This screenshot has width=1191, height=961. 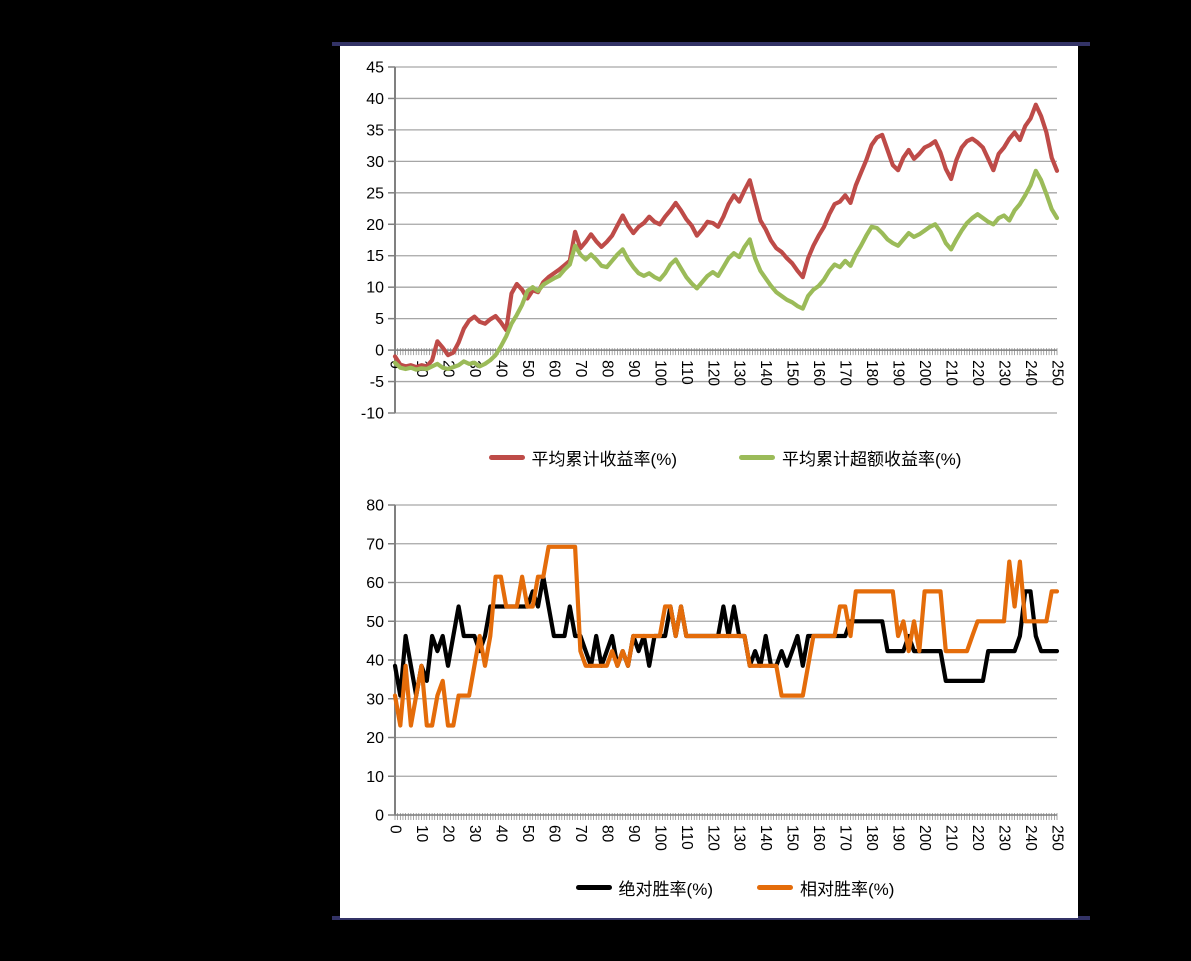 I want to click on svg-text: 15, so click(x=375, y=256).